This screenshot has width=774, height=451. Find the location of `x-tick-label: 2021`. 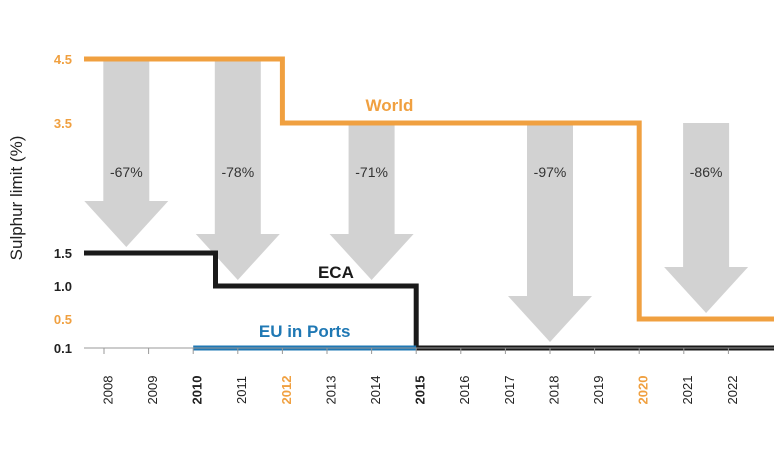

x-tick-label: 2021 is located at coordinates (687, 390).